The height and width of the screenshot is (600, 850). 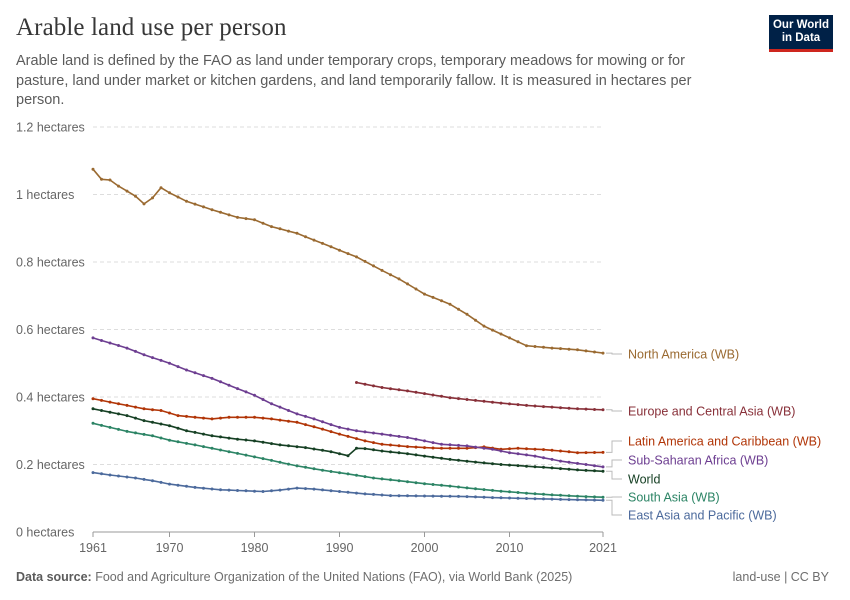 What do you see at coordinates (780, 577) in the screenshot?
I see `license-link: land-use | CC BY` at bounding box center [780, 577].